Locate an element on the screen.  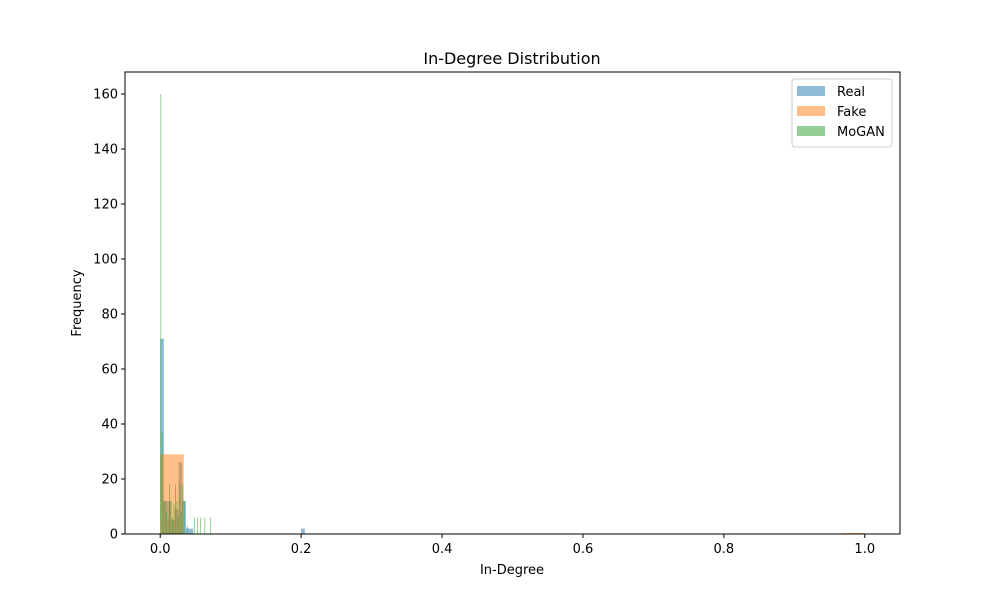
x-tick-label: 0.0 is located at coordinates (160, 549).